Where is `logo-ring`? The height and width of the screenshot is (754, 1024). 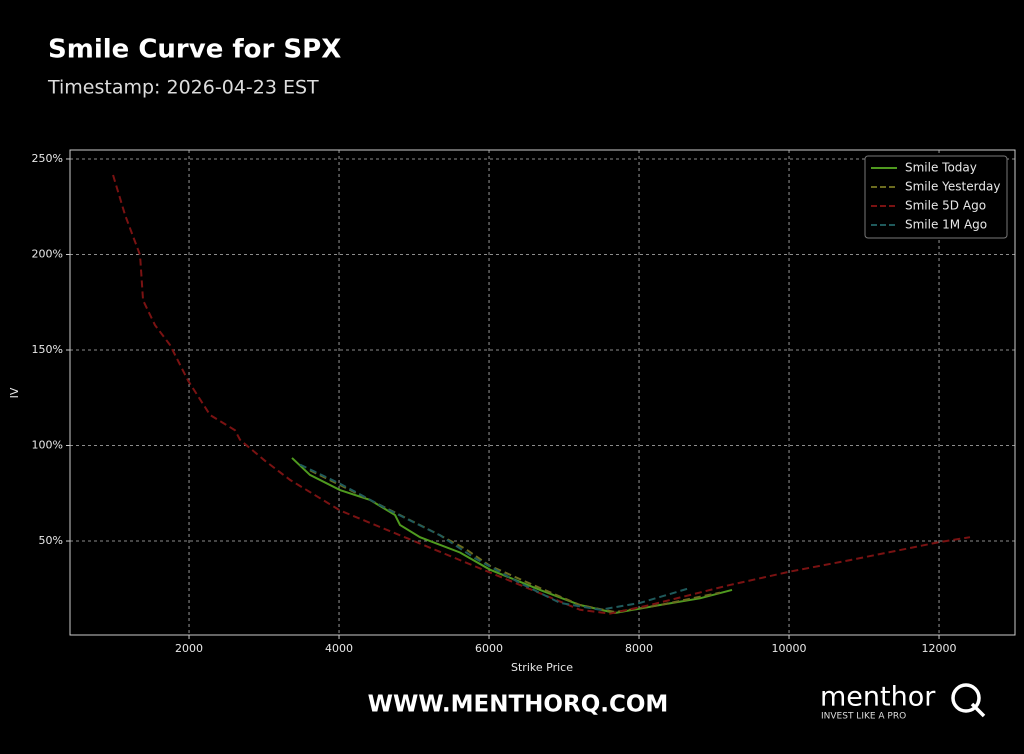
logo-ring is located at coordinates (966, 698).